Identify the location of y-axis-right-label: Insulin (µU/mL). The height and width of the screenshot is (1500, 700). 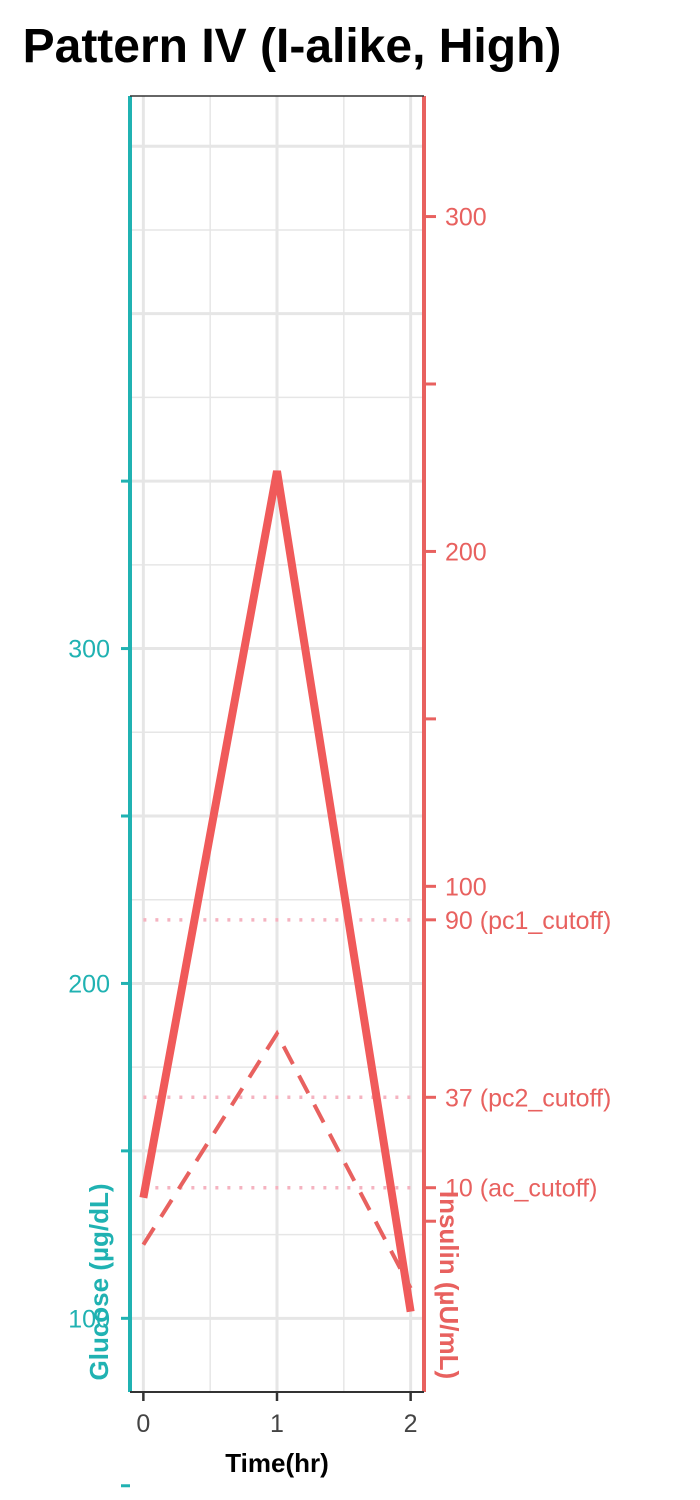
(449, 1285).